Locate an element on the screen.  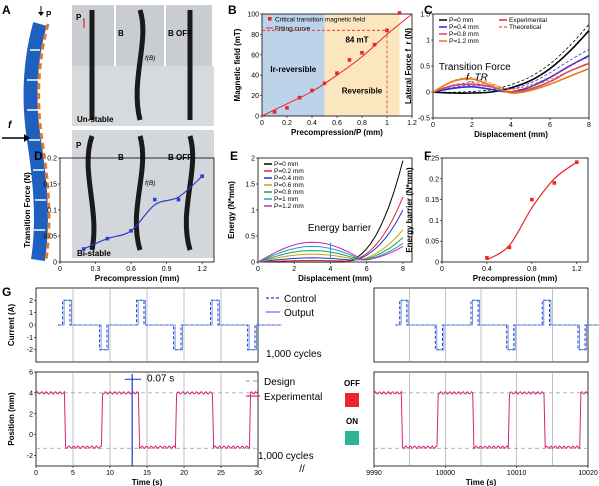
photo-b-label-1: B is located at coordinates (121, 33).